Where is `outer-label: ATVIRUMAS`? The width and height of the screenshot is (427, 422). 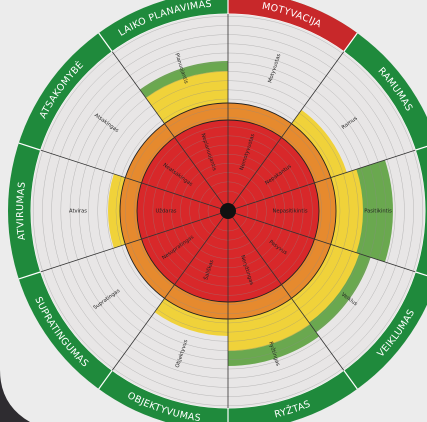 outer-label: ATVIRUMAS is located at coordinates (21, 211).